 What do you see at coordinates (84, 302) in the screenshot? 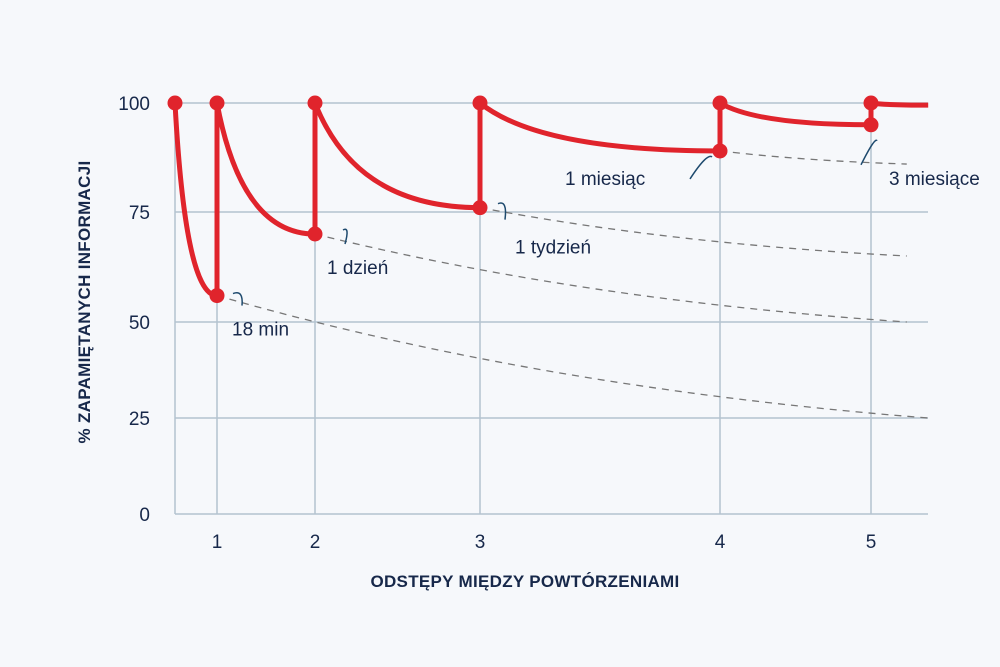
I see `y-axis-label: % ZAPAMIĘTANYCH INFORMACJI` at bounding box center [84, 302].